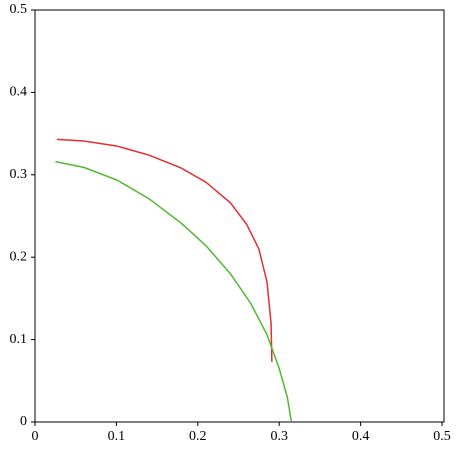  What do you see at coordinates (279, 436) in the screenshot?
I see `x-tick-label: 0.3` at bounding box center [279, 436].